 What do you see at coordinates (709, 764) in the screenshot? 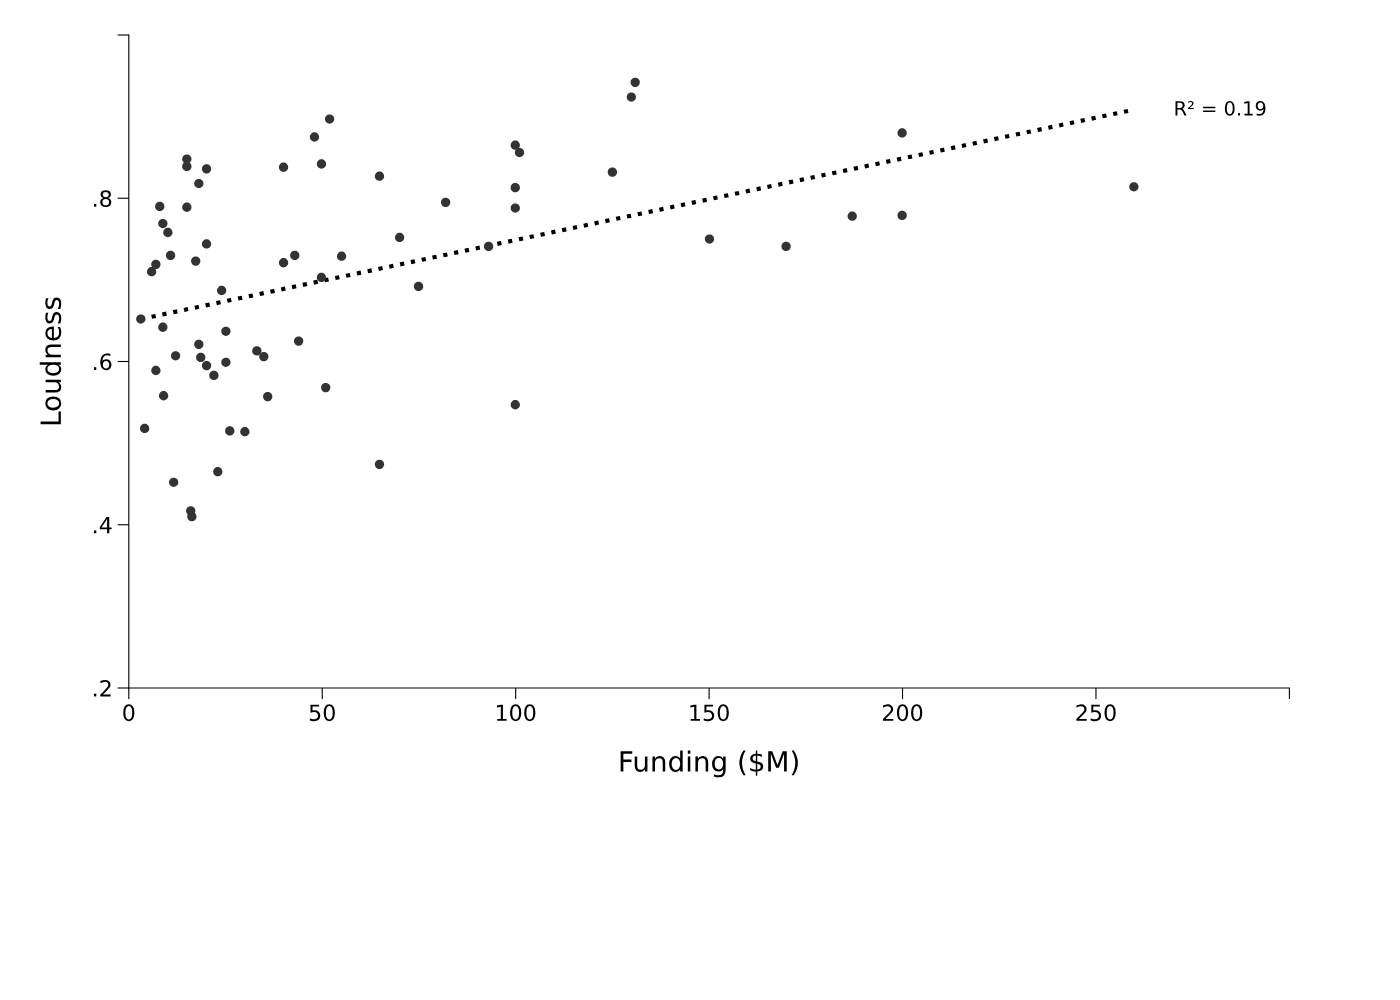
I see `x-axis-title: Funding ($M)` at bounding box center [709, 764].